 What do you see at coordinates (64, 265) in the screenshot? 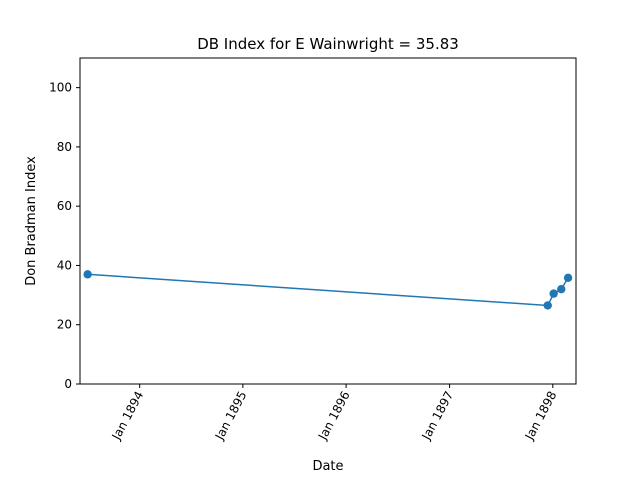
I see `y-tick-label: 40` at bounding box center [64, 265].